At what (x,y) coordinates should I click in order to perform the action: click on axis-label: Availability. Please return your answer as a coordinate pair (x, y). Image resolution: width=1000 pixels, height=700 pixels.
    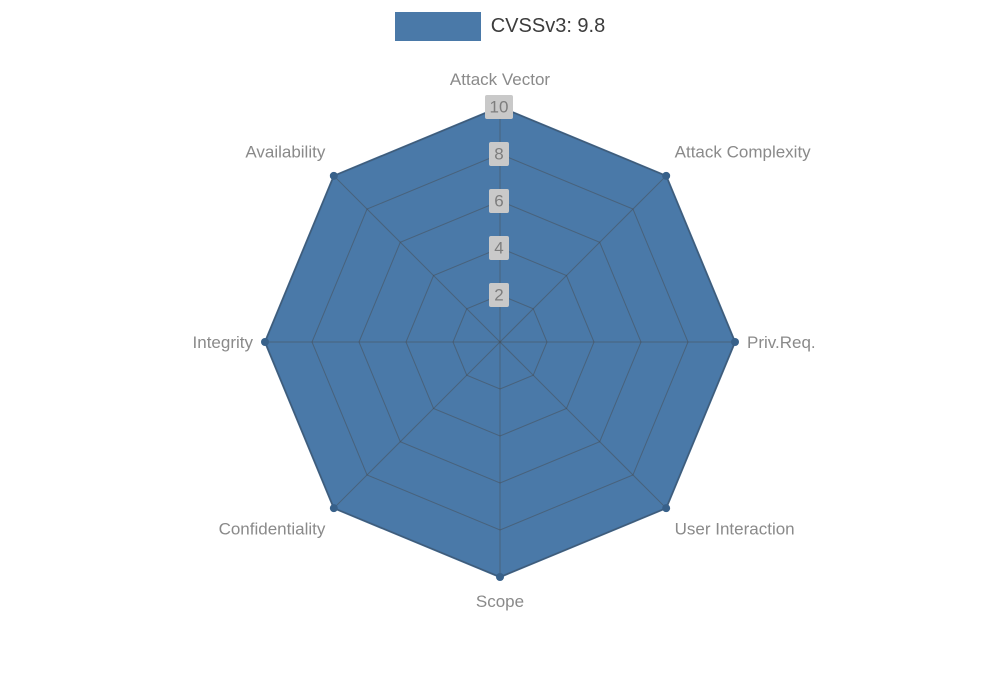
    Looking at the image, I should click on (285, 151).